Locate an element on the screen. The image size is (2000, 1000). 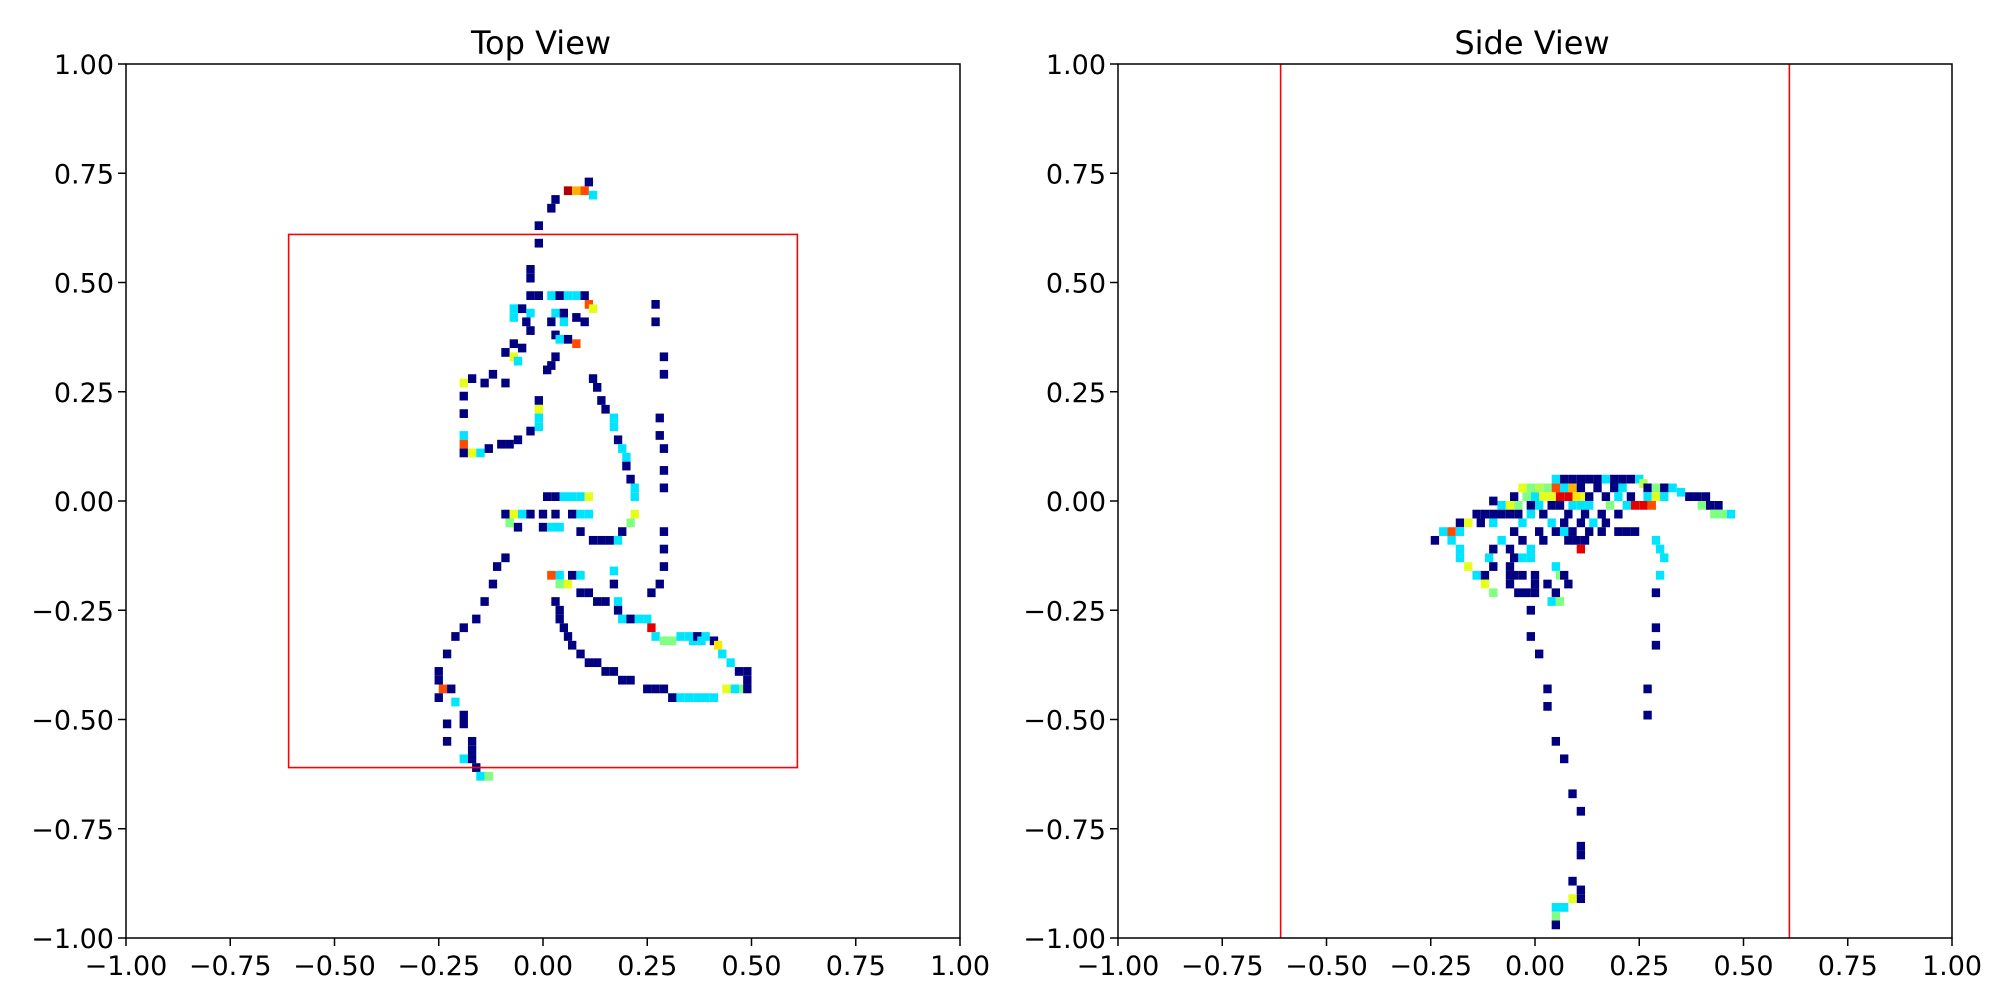
x-tick-label: −0.75 is located at coordinates (1222, 966).